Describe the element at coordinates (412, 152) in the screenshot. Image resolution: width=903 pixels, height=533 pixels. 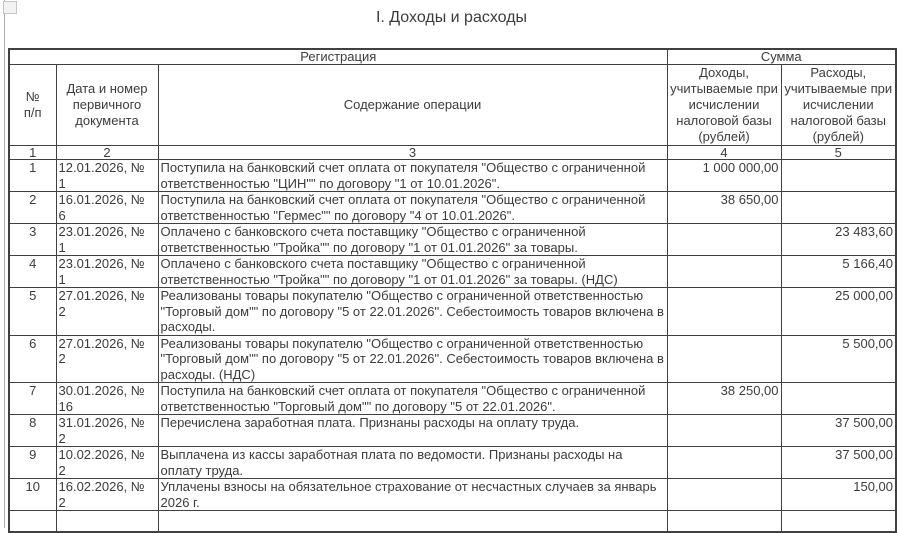
I see `column-index-3: 3` at that location.